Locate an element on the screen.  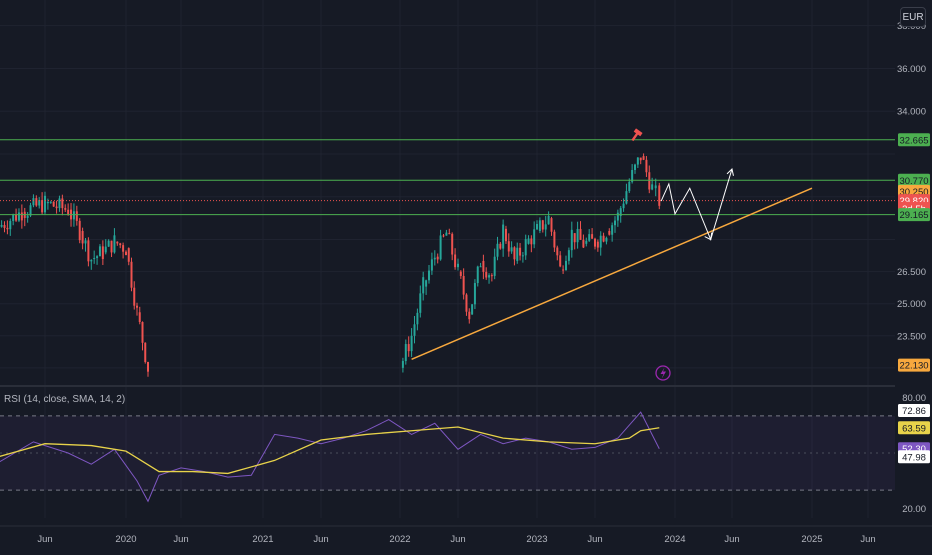
price-label: 30.770 is located at coordinates (913, 181).